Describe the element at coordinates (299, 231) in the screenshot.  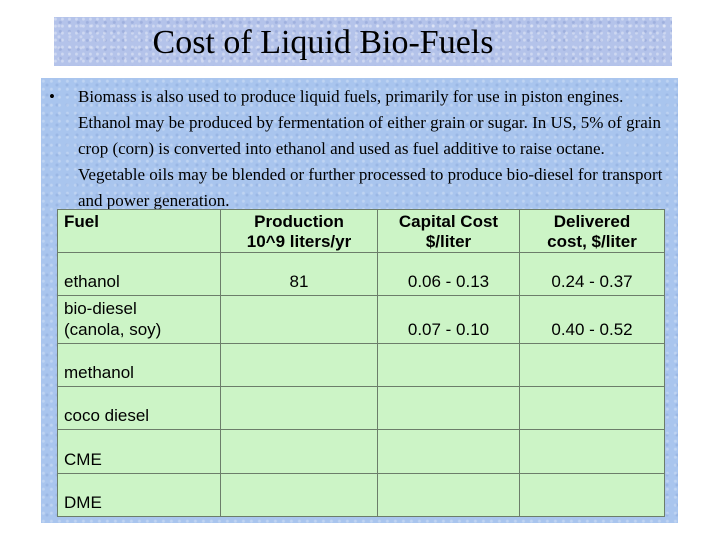
I see `header-production: Production 10^9 liters/yr` at that location.